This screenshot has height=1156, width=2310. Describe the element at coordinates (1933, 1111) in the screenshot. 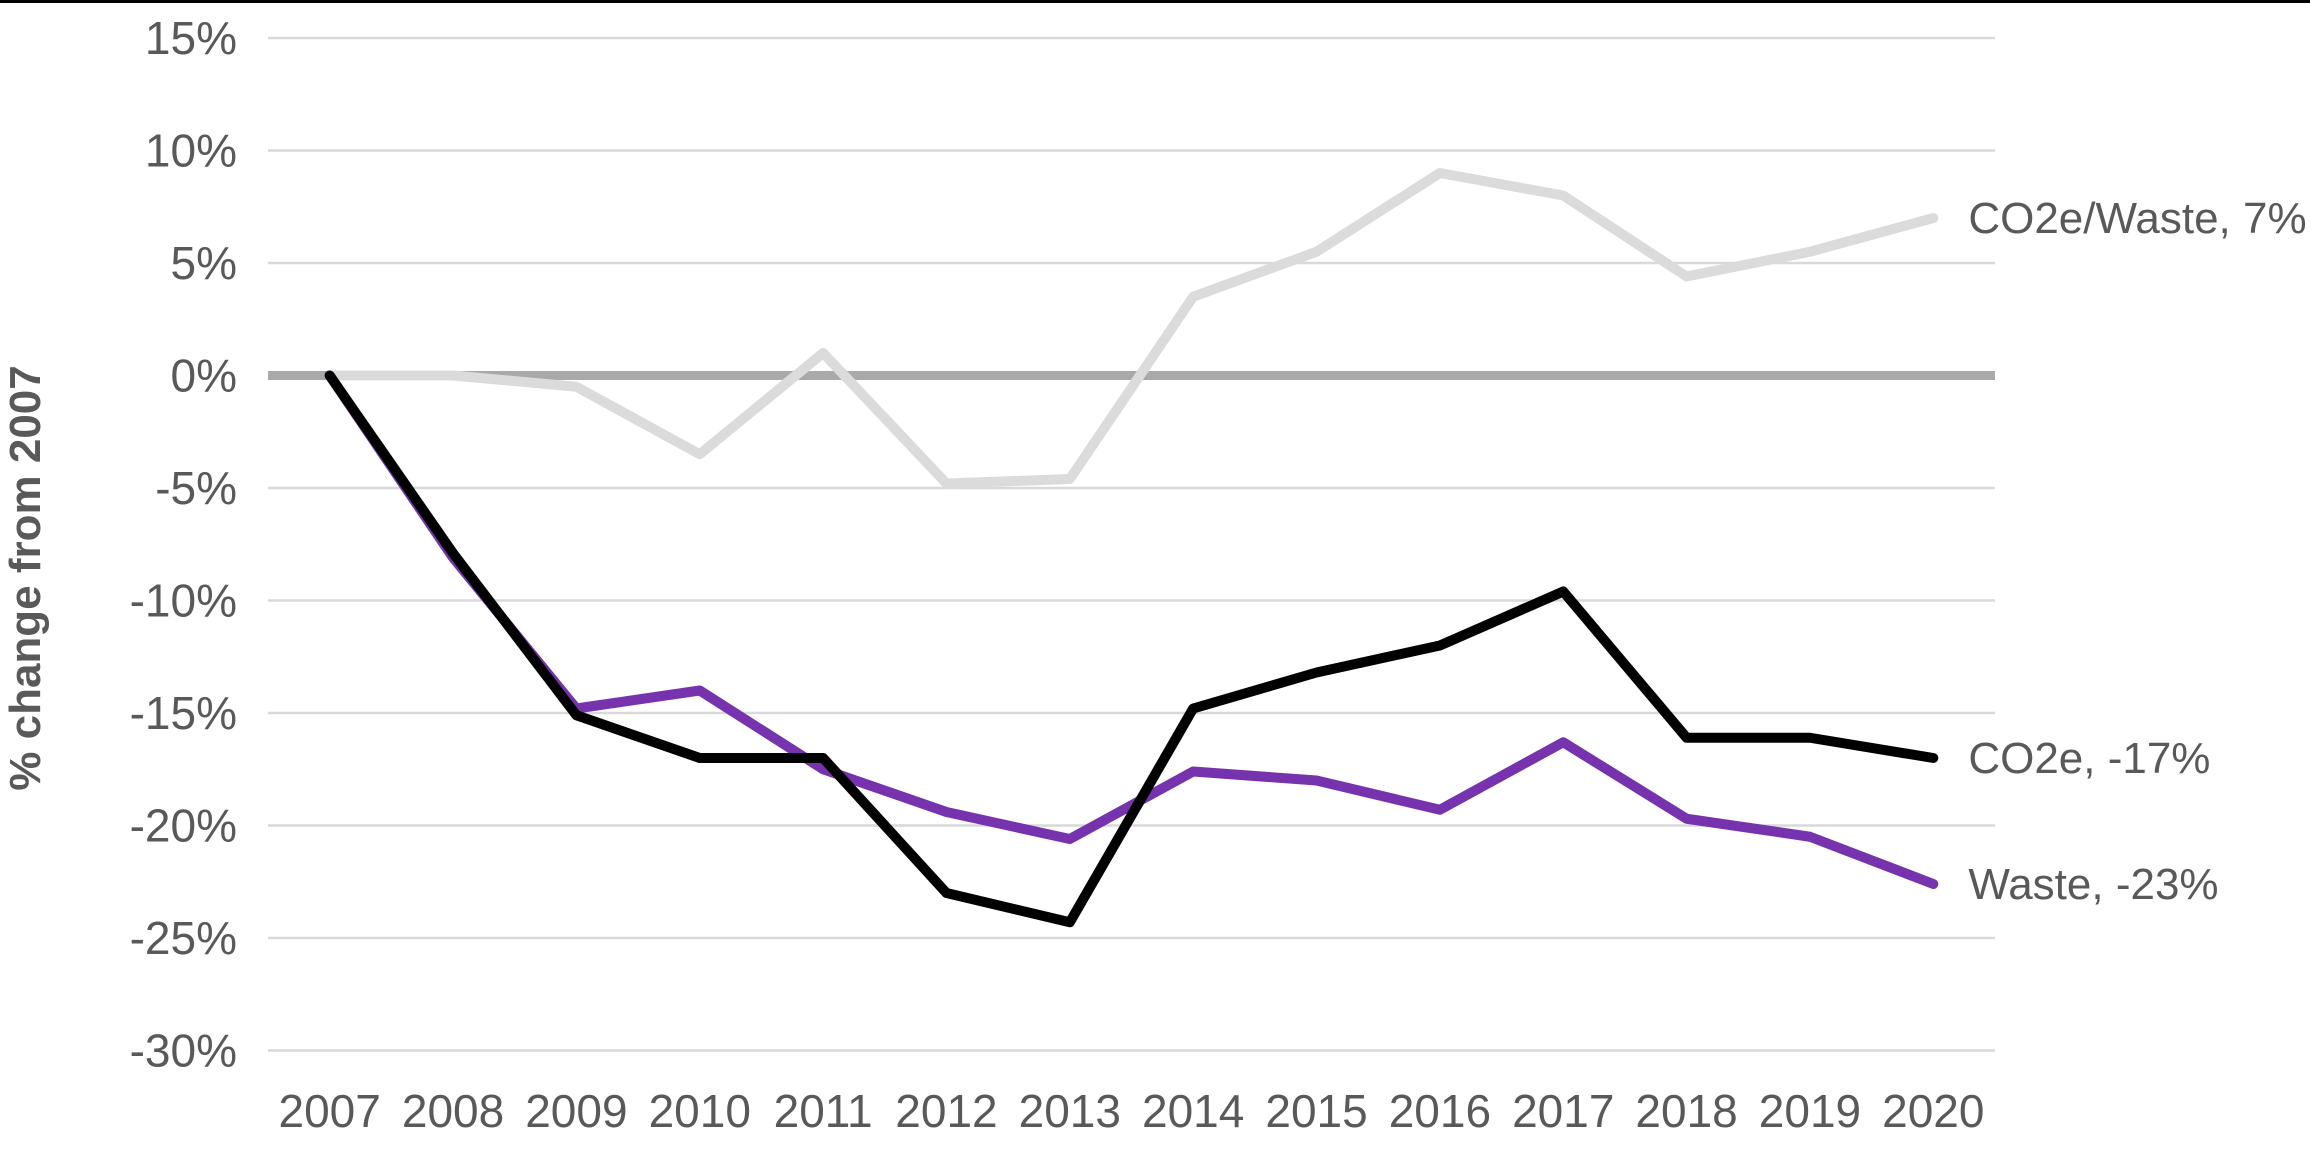

I see `x-tick-label: 2020` at that location.